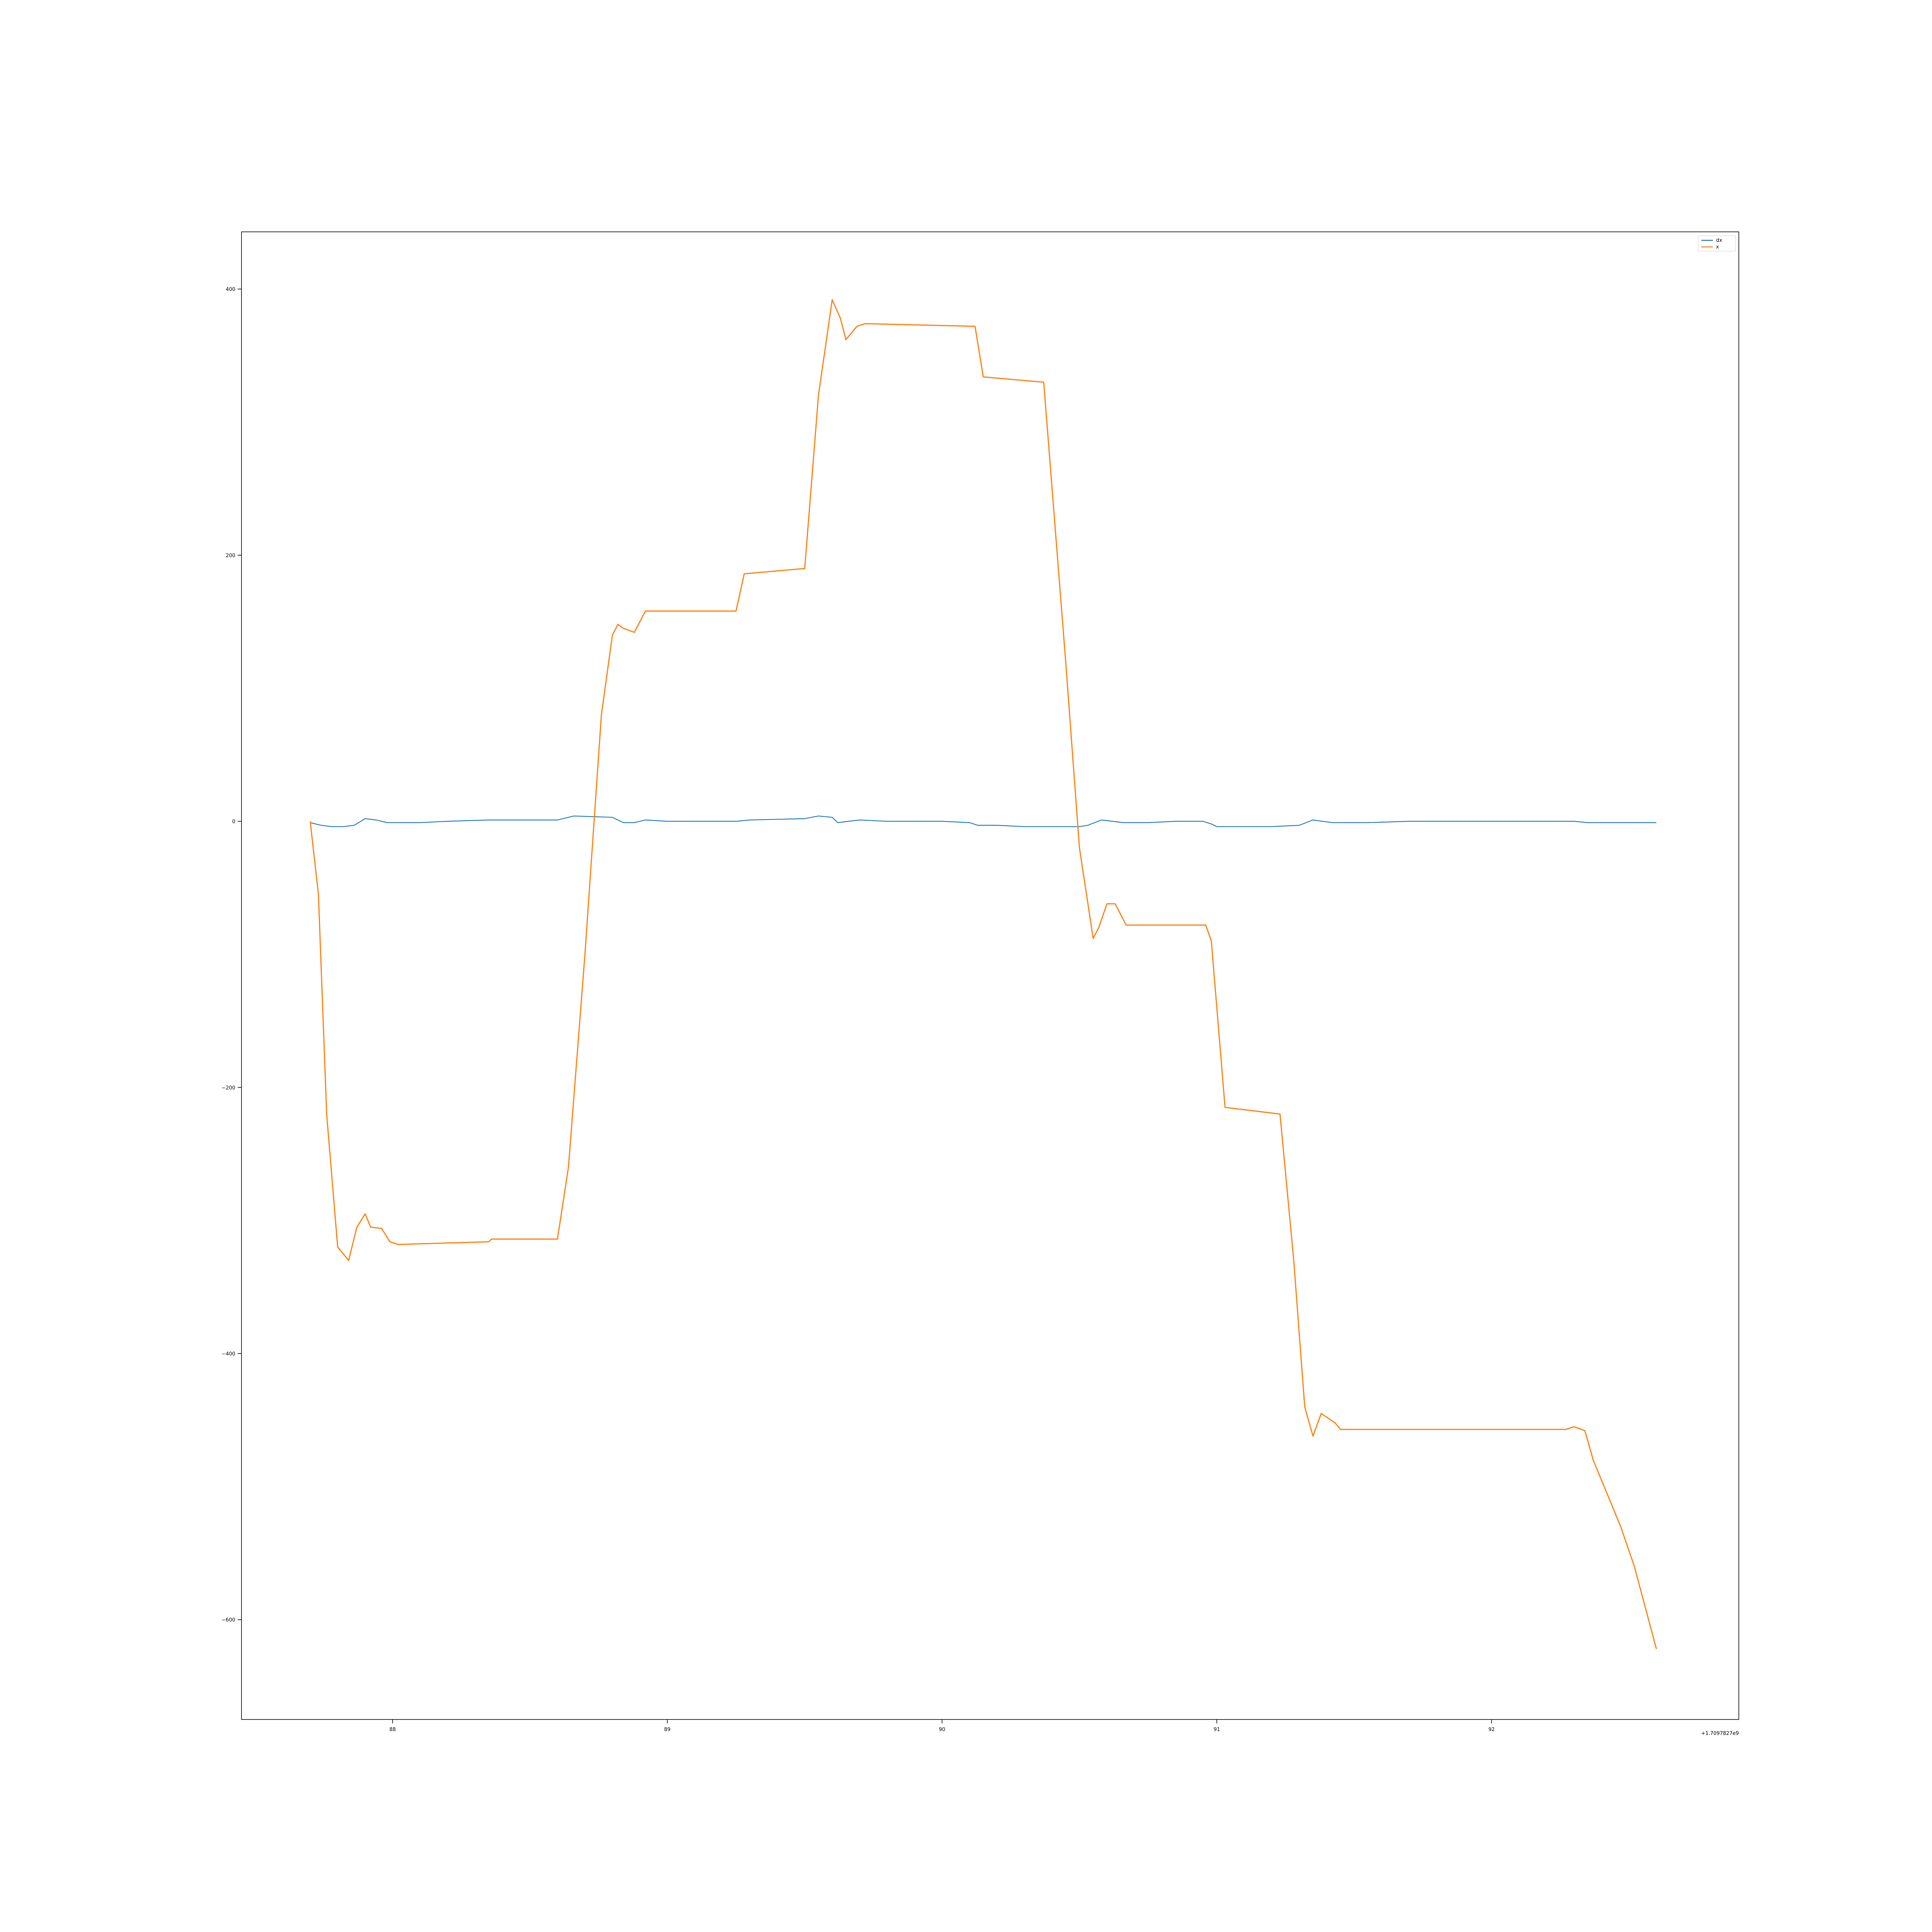 Image resolution: width=1932 pixels, height=1932 pixels. Describe the element at coordinates (942, 1726) in the screenshot. I see `x-axis-ticks: 88 89 90 91 92` at that location.